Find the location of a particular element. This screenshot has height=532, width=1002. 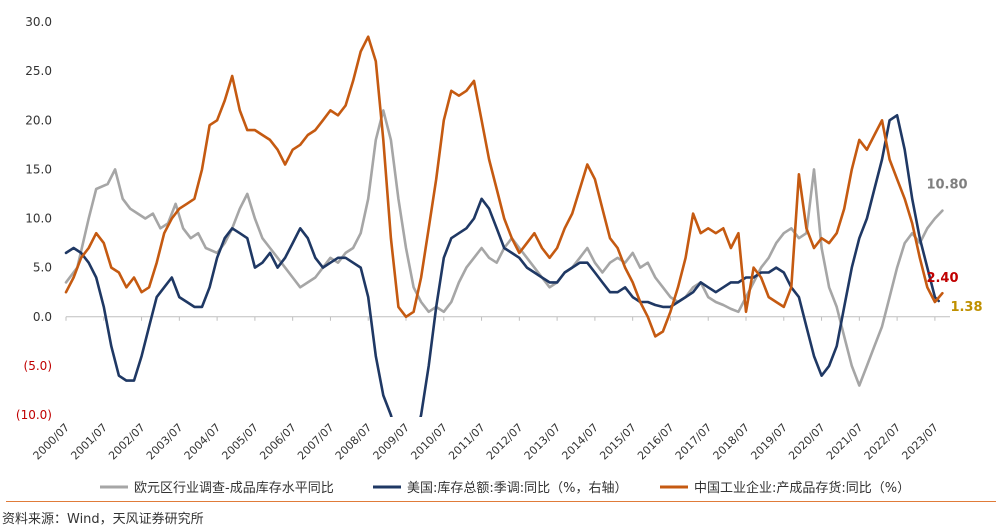

x-tick-label: 2007/07 is located at coordinates (316, 442).